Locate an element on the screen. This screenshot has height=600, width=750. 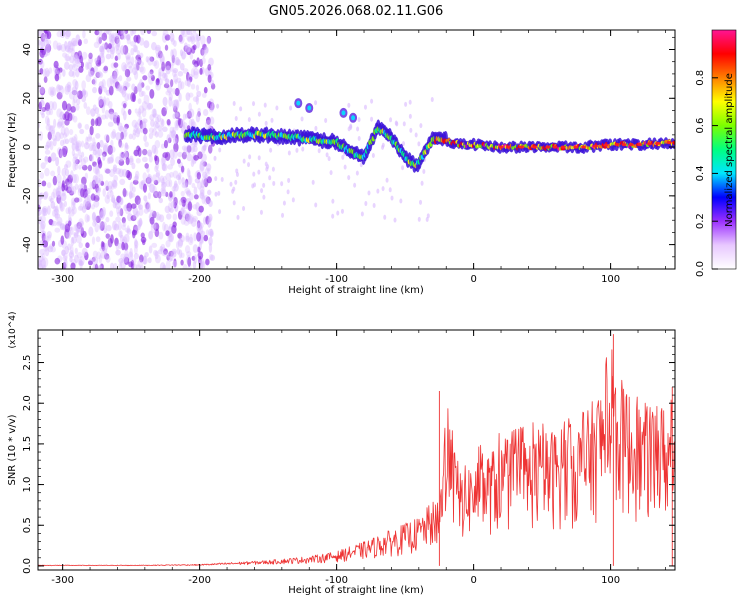
spectrogram-peak-bead is located at coordinates (508, 147).